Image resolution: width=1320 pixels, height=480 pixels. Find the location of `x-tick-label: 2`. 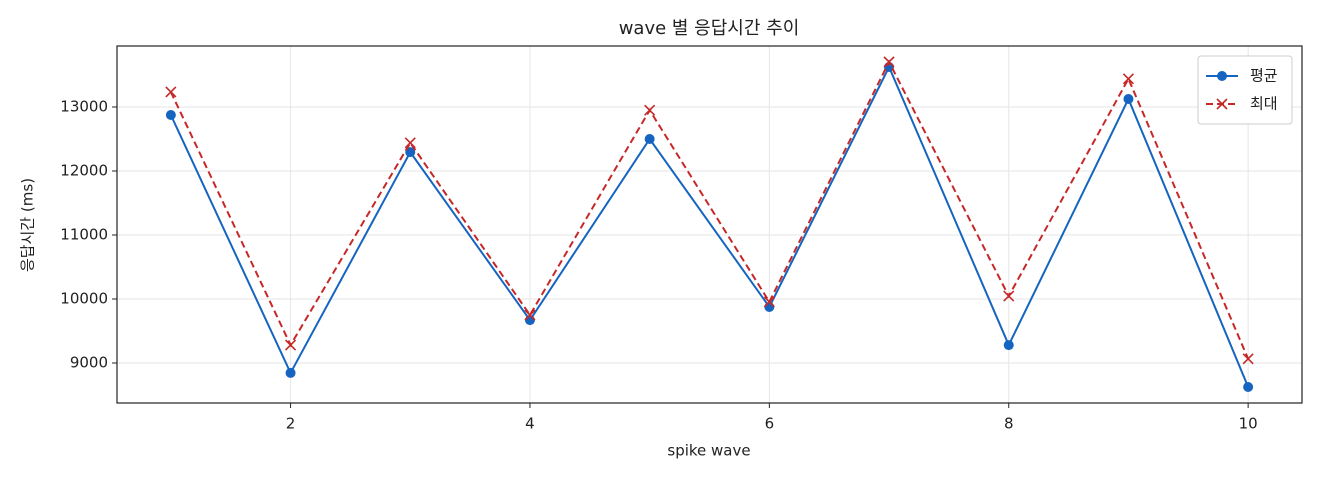

x-tick-label: 2 is located at coordinates (291, 424).